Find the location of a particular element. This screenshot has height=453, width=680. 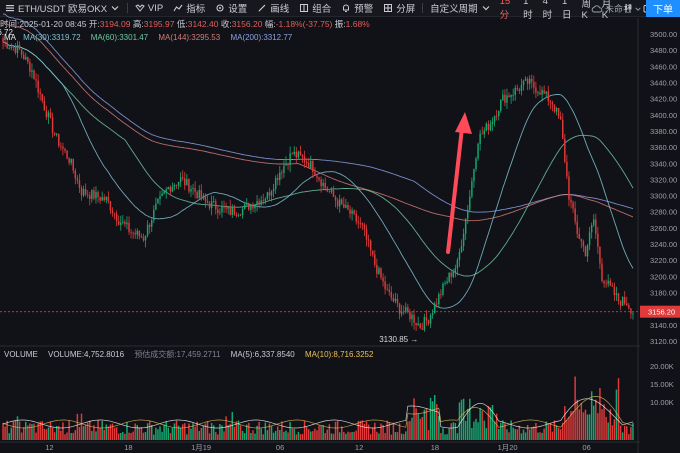

order-button: 下单 is located at coordinates (663, 8).